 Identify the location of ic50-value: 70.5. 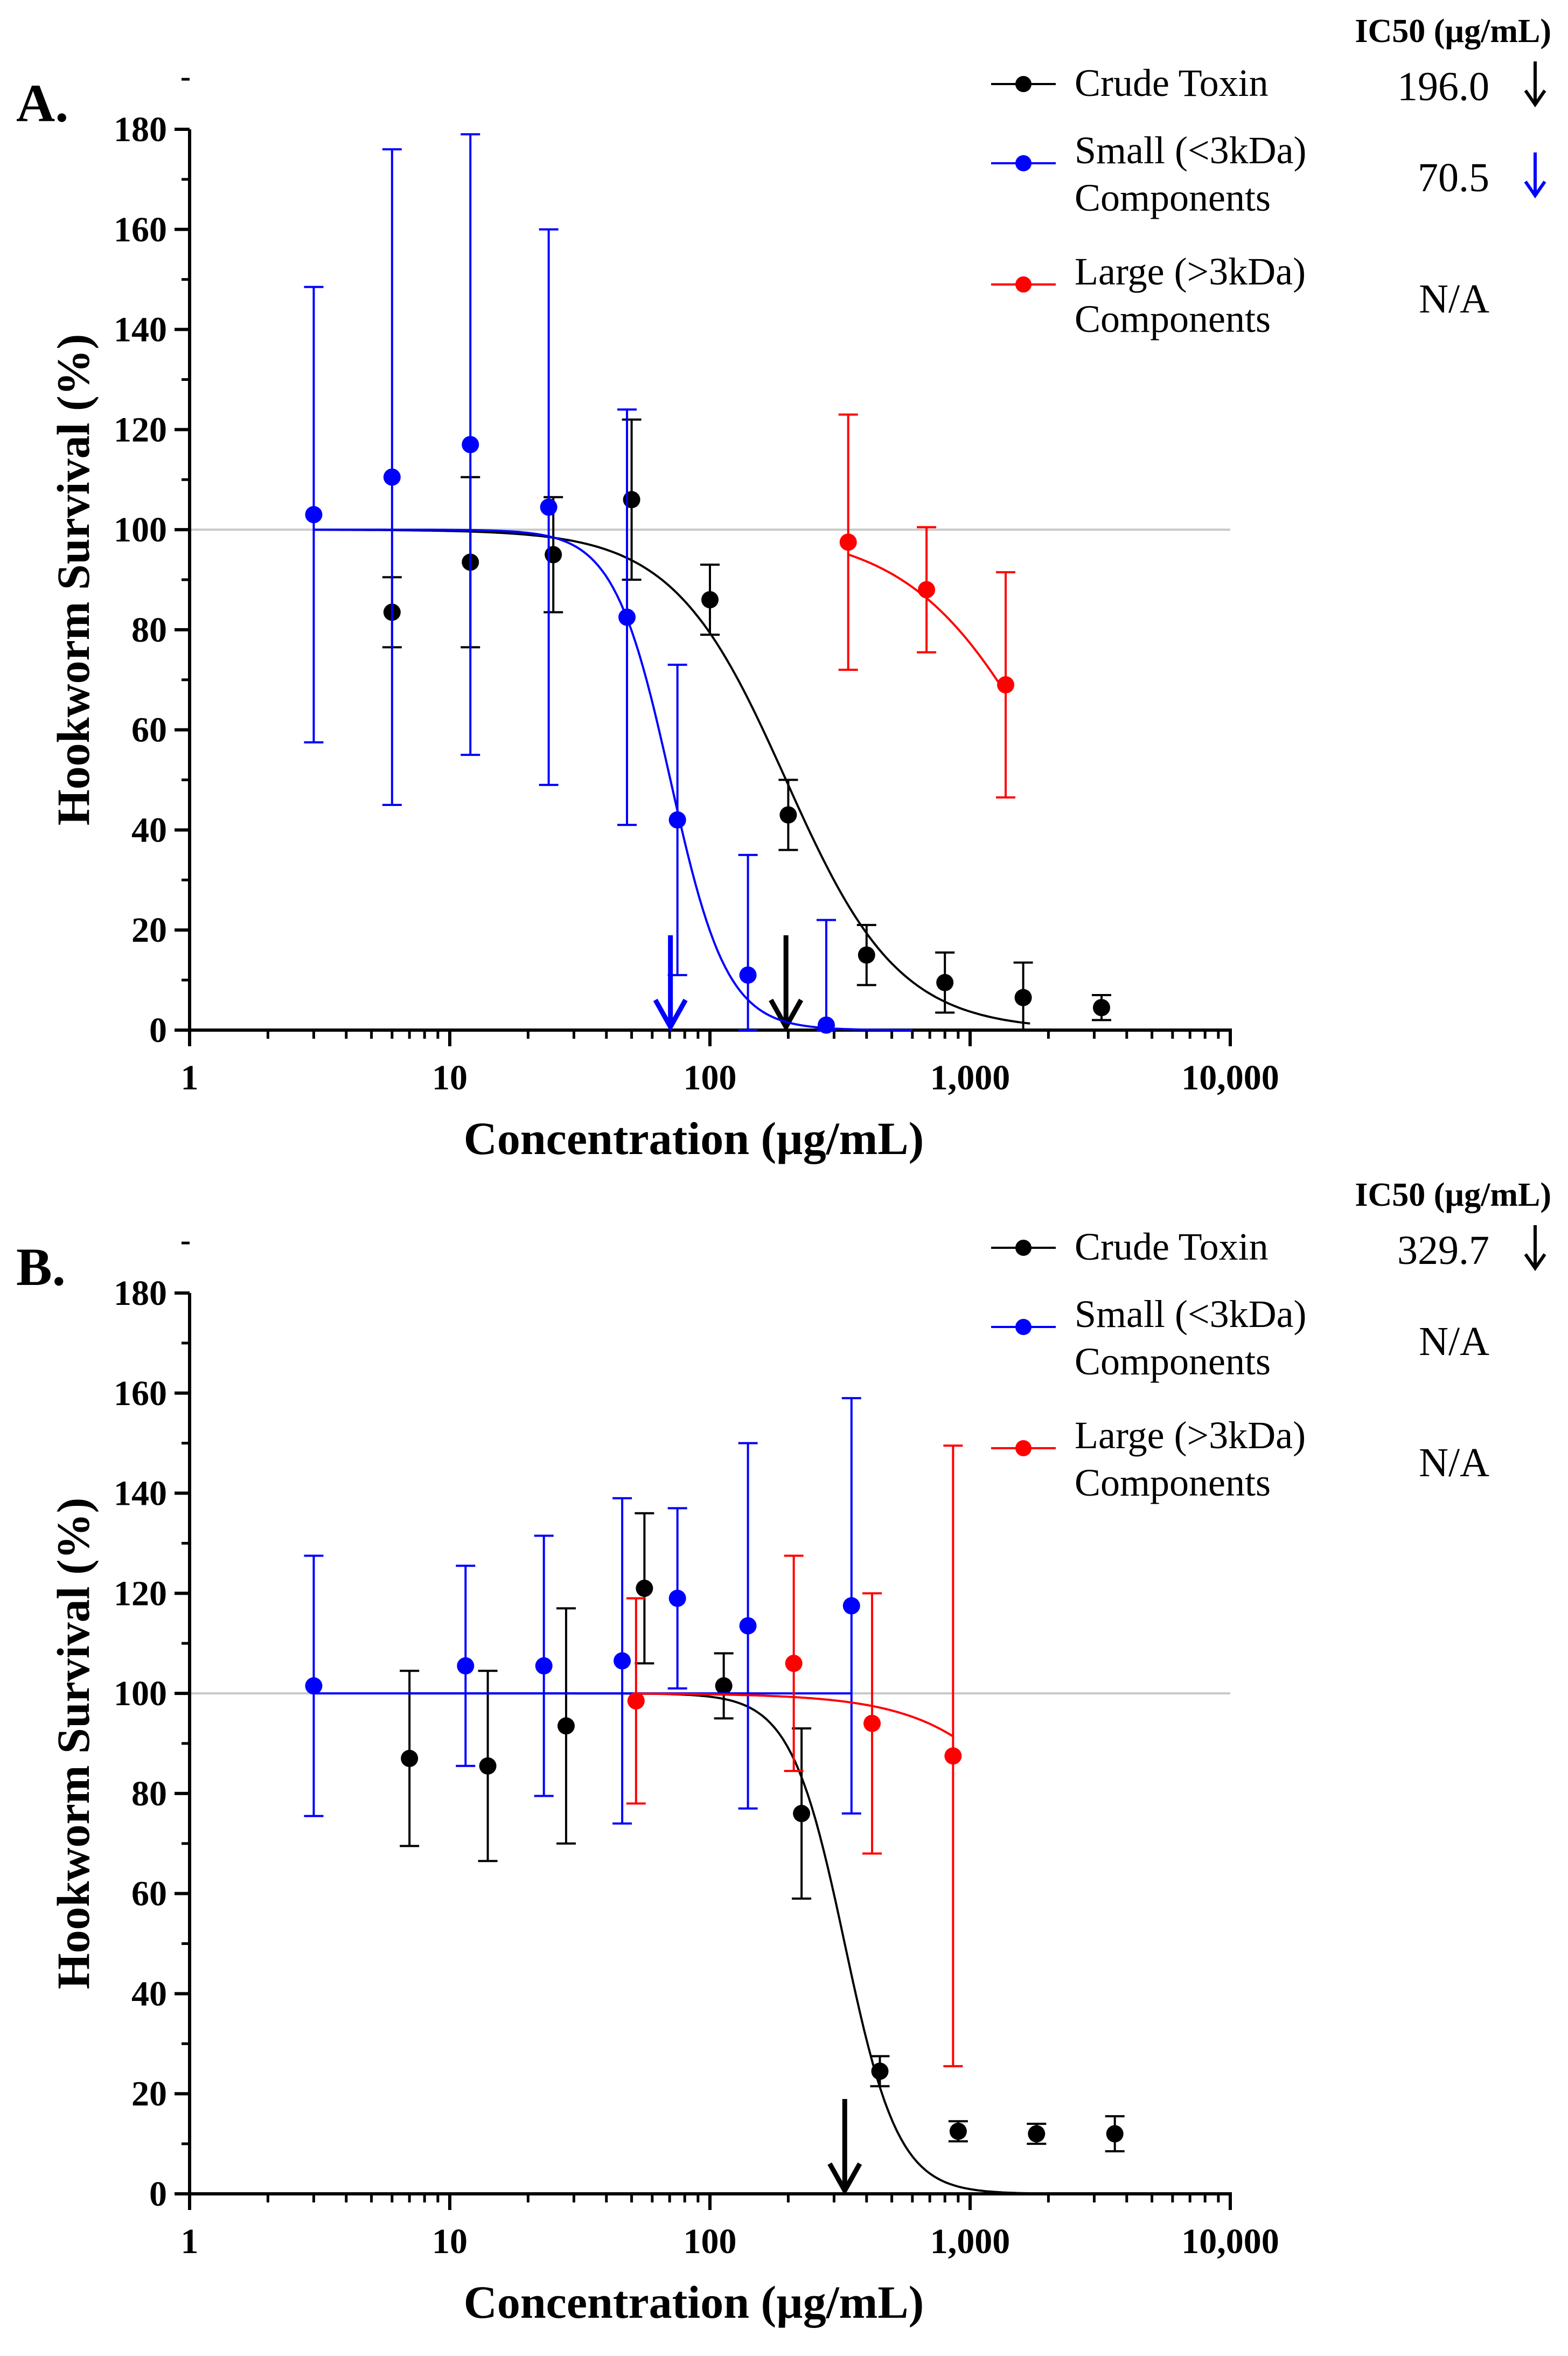
(1454, 178).